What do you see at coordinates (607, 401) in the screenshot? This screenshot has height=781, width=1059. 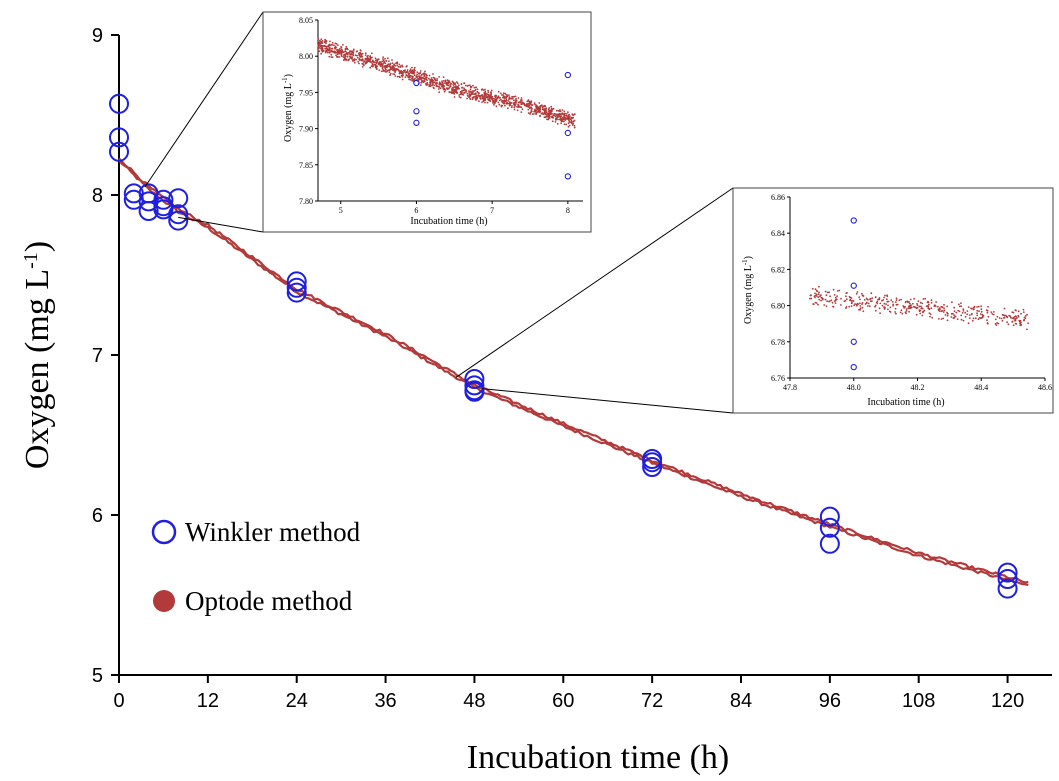 I see `inset2-connector-bottom` at bounding box center [607, 401].